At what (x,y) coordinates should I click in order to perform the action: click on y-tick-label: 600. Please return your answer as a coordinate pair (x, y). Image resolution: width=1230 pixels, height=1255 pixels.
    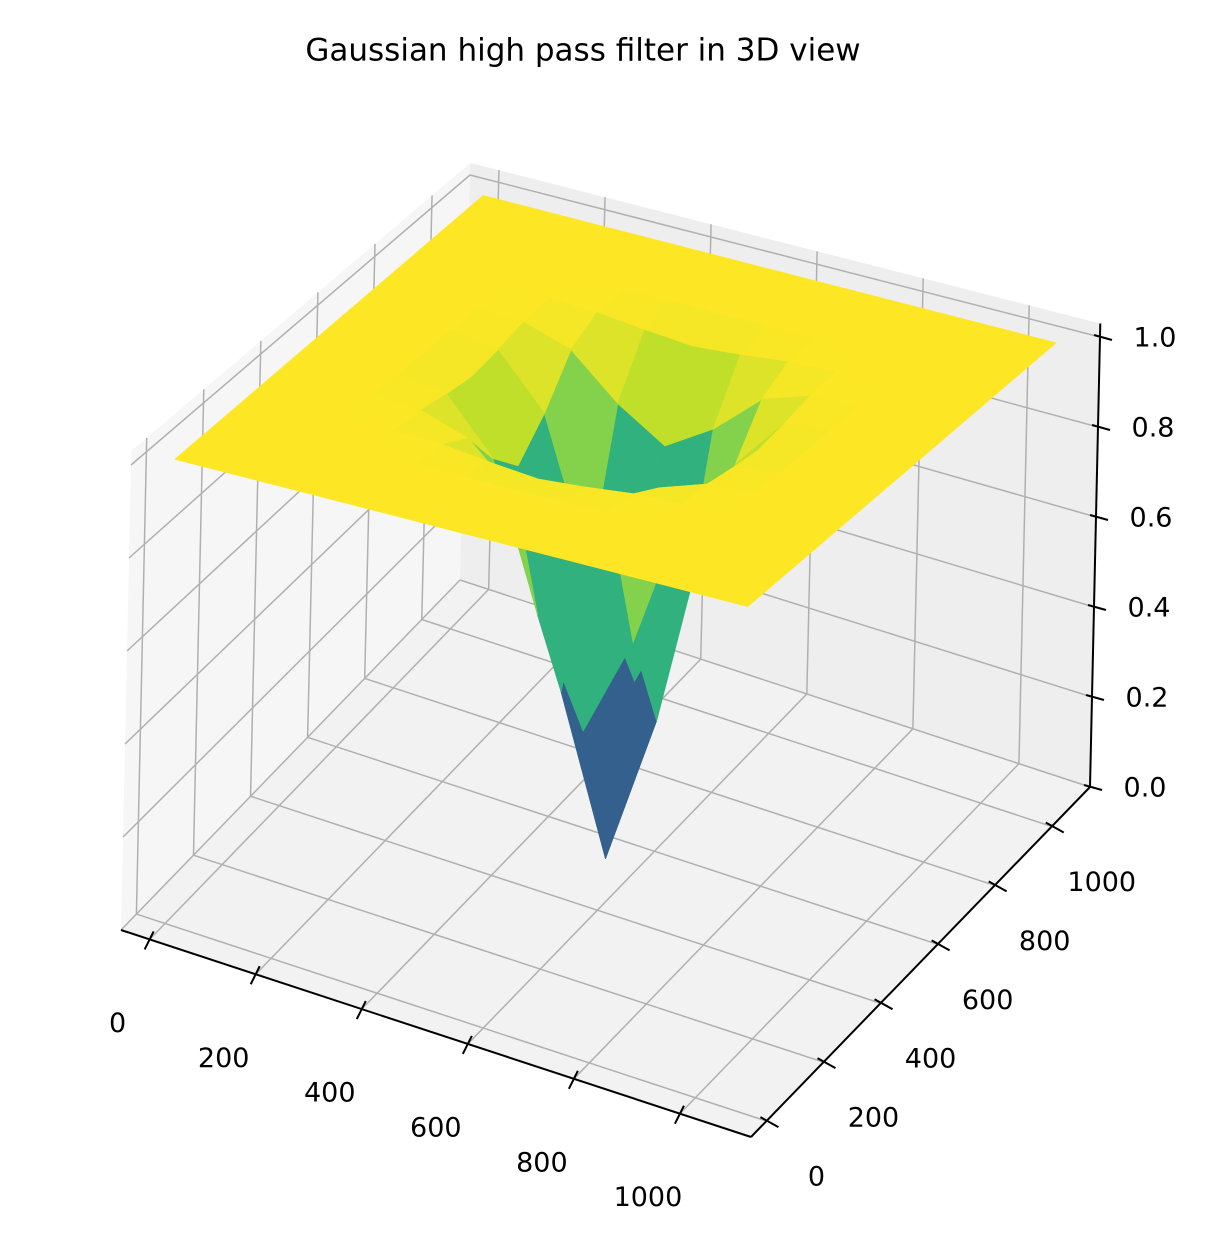
    Looking at the image, I should click on (988, 1000).